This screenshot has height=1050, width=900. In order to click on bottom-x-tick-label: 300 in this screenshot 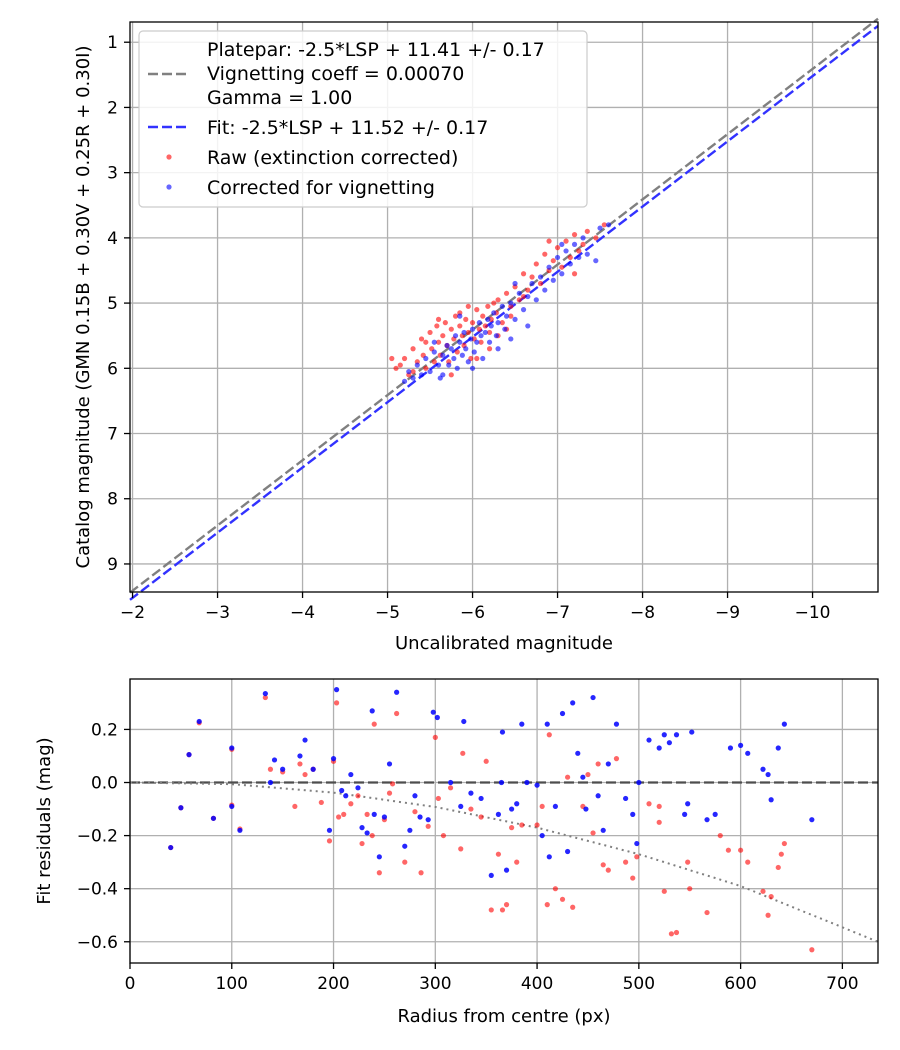, I will do `click(435, 984)`.